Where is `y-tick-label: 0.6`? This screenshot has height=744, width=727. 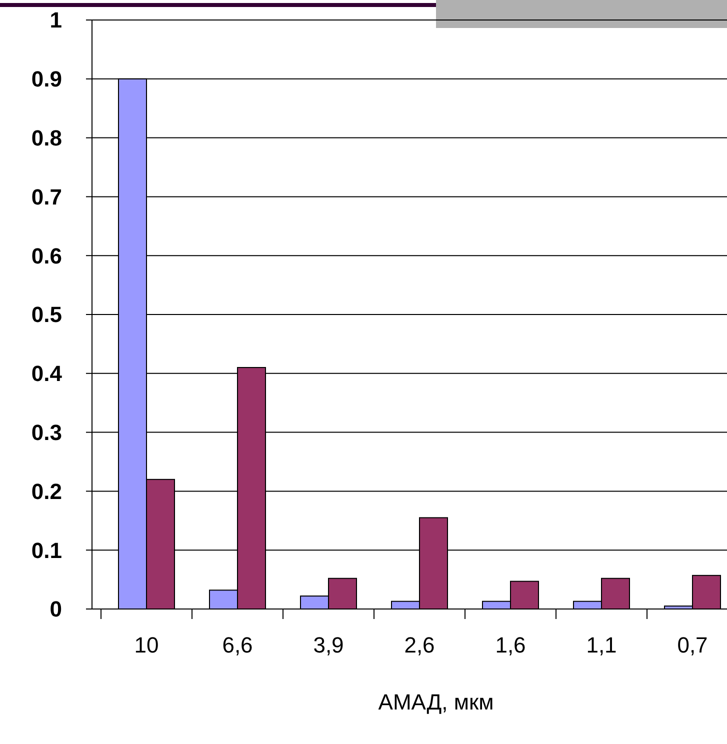 y-tick-label: 0.6 is located at coordinates (46, 255).